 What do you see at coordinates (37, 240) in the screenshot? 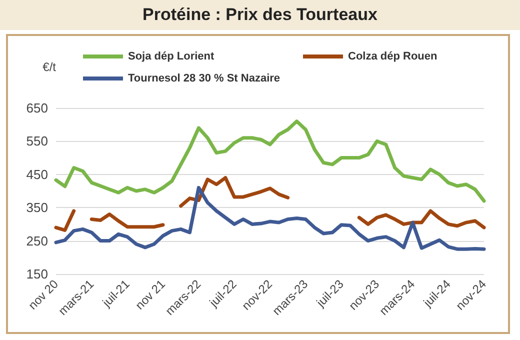
I see `y-tick-label: 250` at bounding box center [37, 240].